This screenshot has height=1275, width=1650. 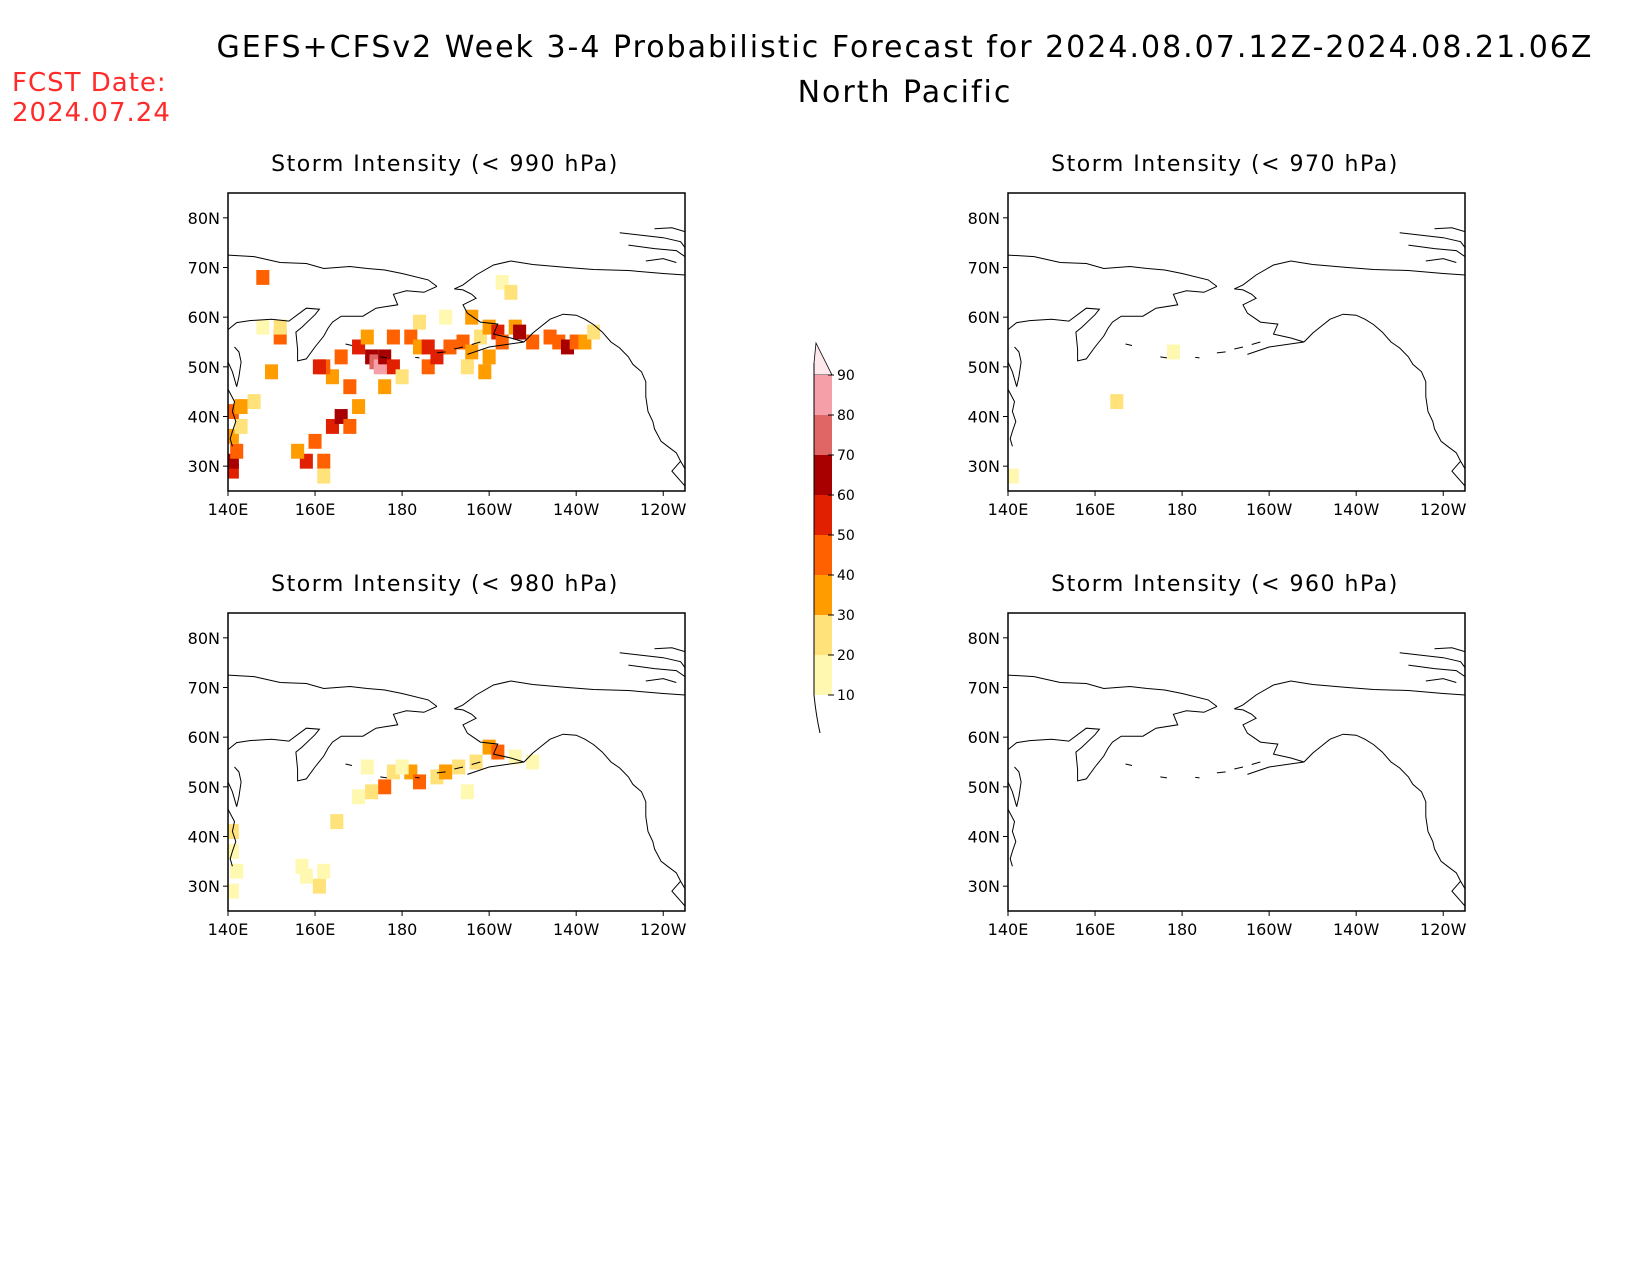 What do you see at coordinates (445, 584) in the screenshot?
I see `panel-title-980: Storm Intensity (< 980 hPa)` at bounding box center [445, 584].